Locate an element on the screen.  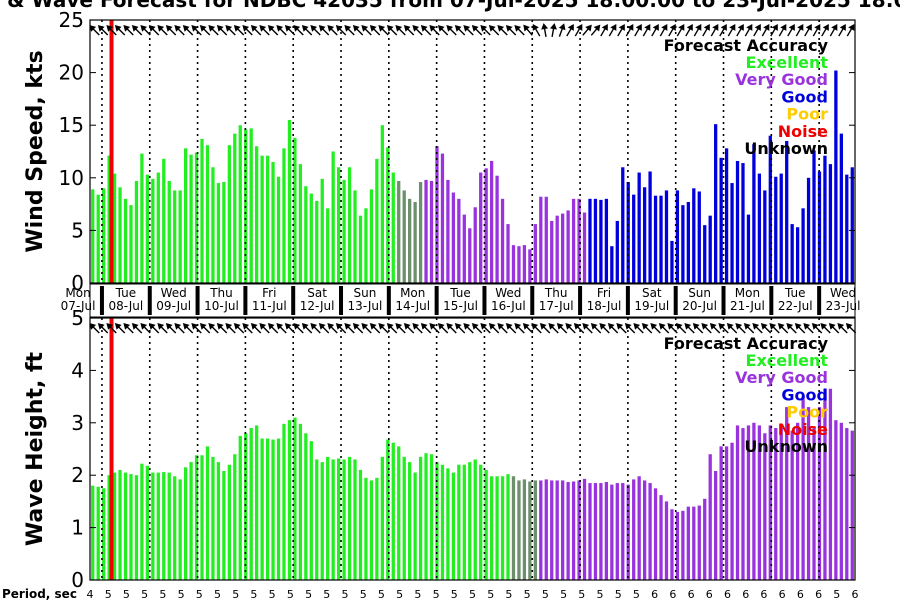
day-divider is located at coordinates (627, 300).